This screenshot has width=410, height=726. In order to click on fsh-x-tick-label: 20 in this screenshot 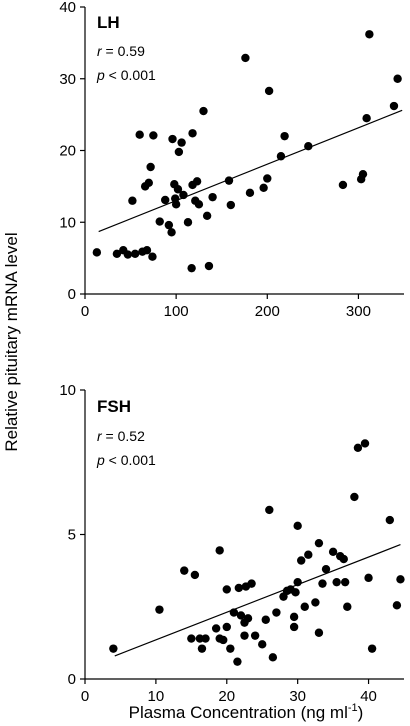, I will do `click(226, 696)`.